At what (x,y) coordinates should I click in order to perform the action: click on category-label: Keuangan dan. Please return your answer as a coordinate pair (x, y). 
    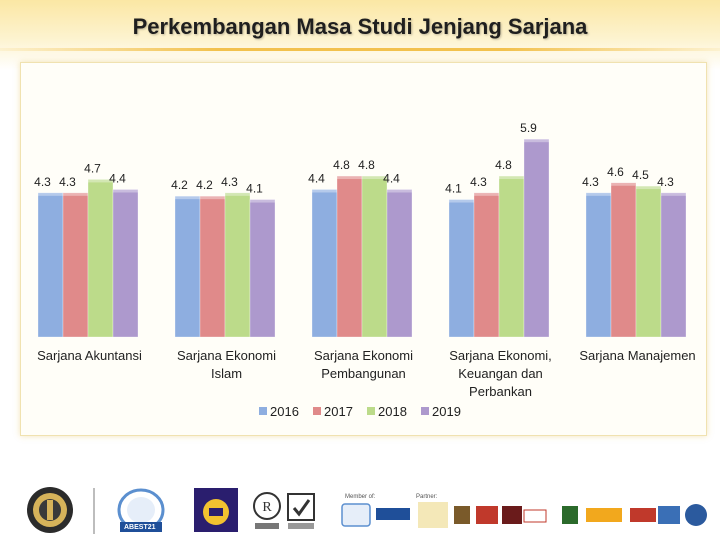
    Looking at the image, I should click on (500, 373).